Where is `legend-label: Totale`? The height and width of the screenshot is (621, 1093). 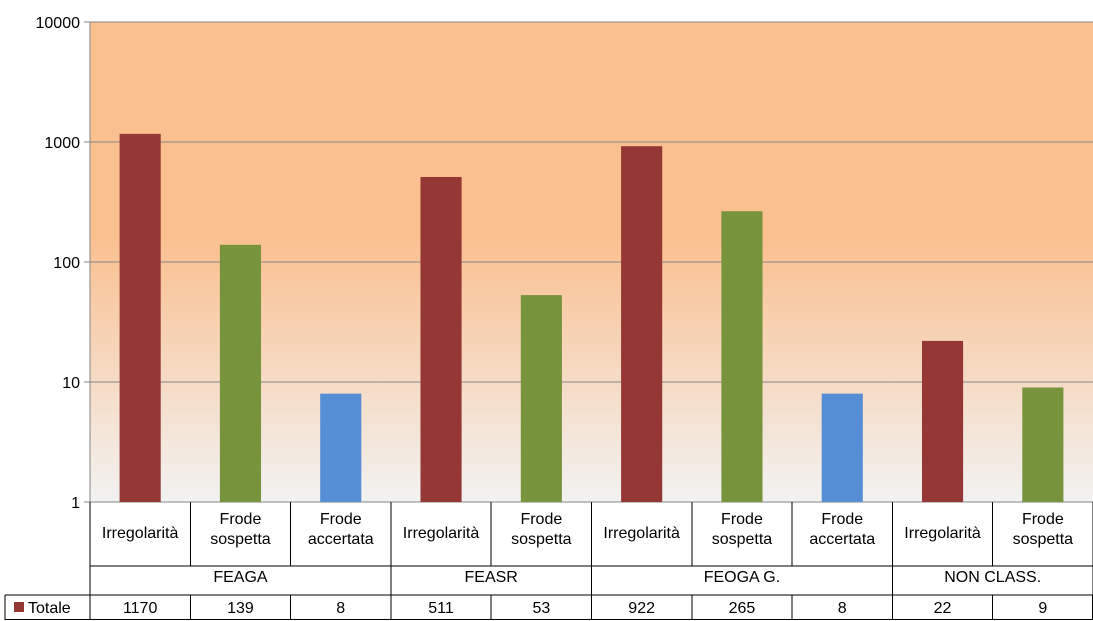
legend-label: Totale is located at coordinates (49, 608).